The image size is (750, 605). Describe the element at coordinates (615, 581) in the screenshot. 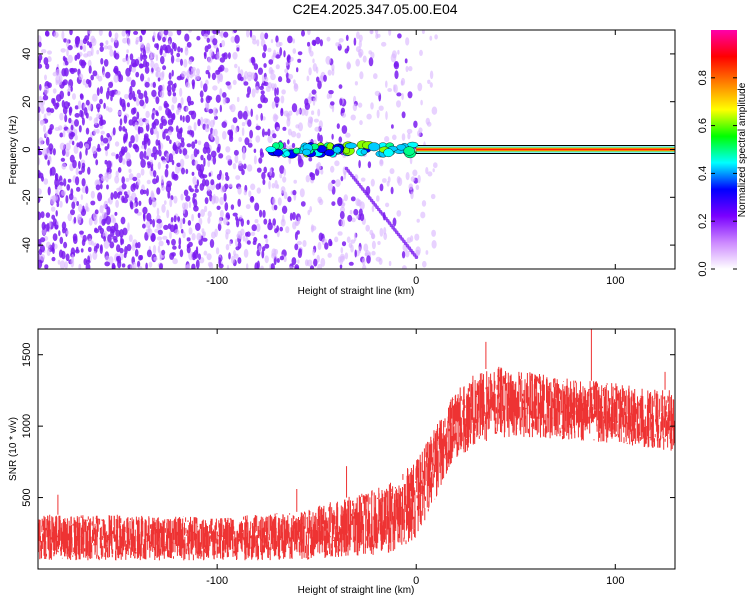

I see `snr-xtick-label: 100` at that location.